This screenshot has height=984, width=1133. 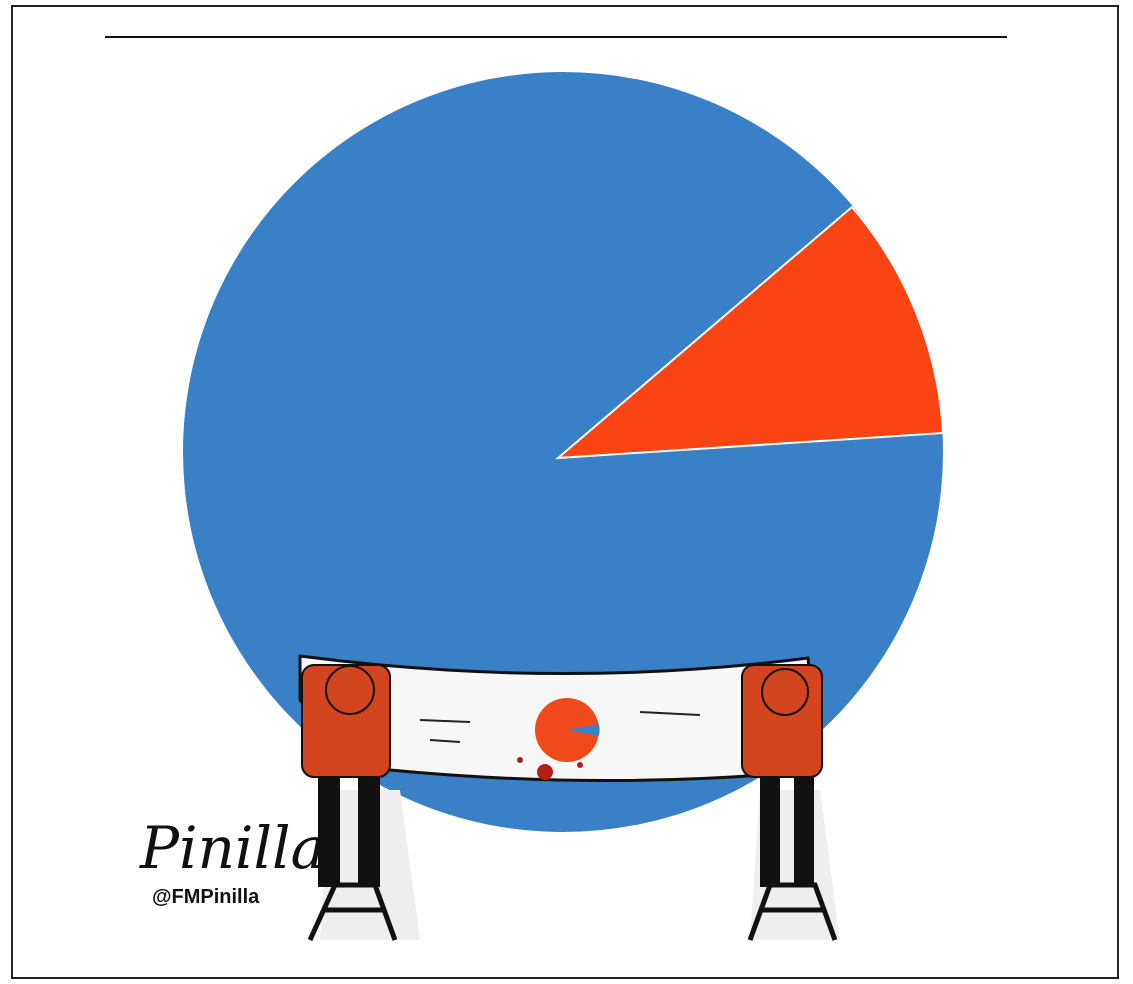 What do you see at coordinates (232, 848) in the screenshot?
I see `signature: Pinilla` at bounding box center [232, 848].